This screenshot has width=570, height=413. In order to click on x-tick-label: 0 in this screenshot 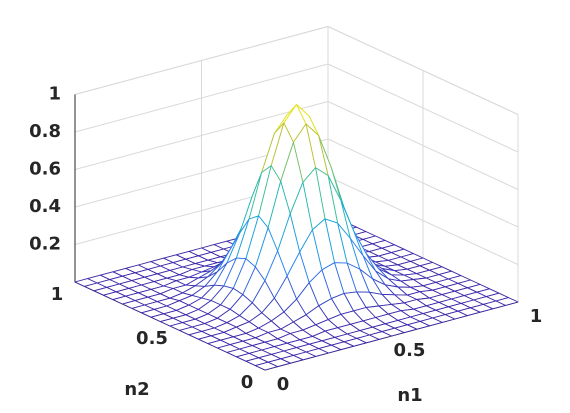, I will do `click(283, 384)`.